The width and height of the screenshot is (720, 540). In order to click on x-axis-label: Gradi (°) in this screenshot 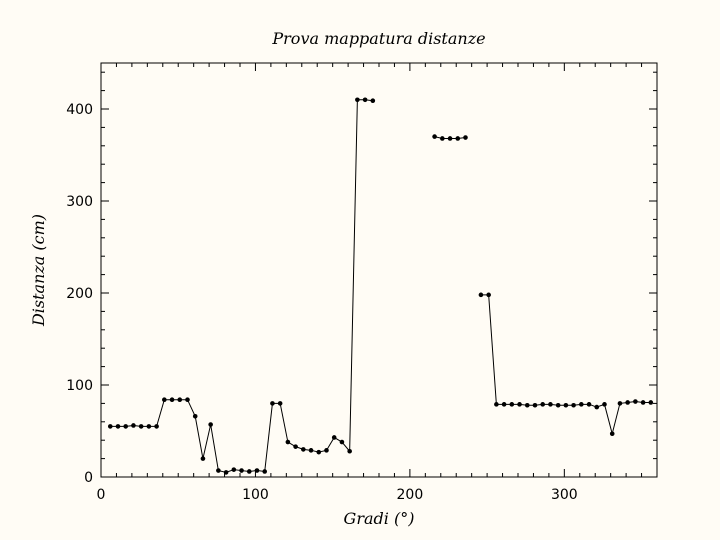, I will do `click(379, 518)`.